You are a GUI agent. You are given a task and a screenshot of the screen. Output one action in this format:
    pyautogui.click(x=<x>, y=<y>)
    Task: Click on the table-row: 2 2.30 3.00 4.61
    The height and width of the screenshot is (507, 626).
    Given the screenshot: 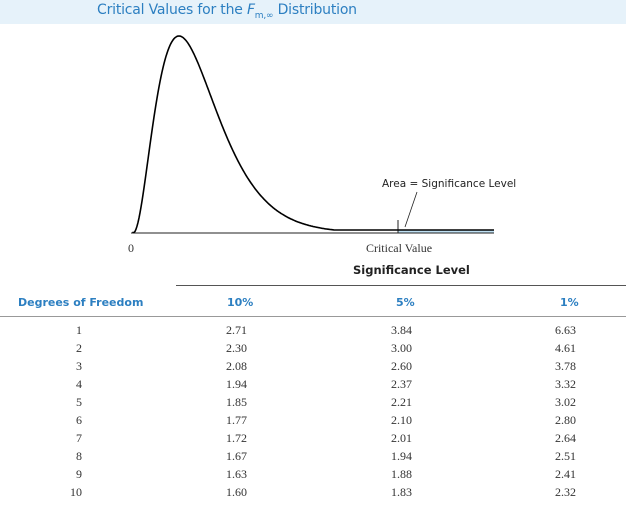 What is the action you would take?
    pyautogui.click(x=313, y=350)
    